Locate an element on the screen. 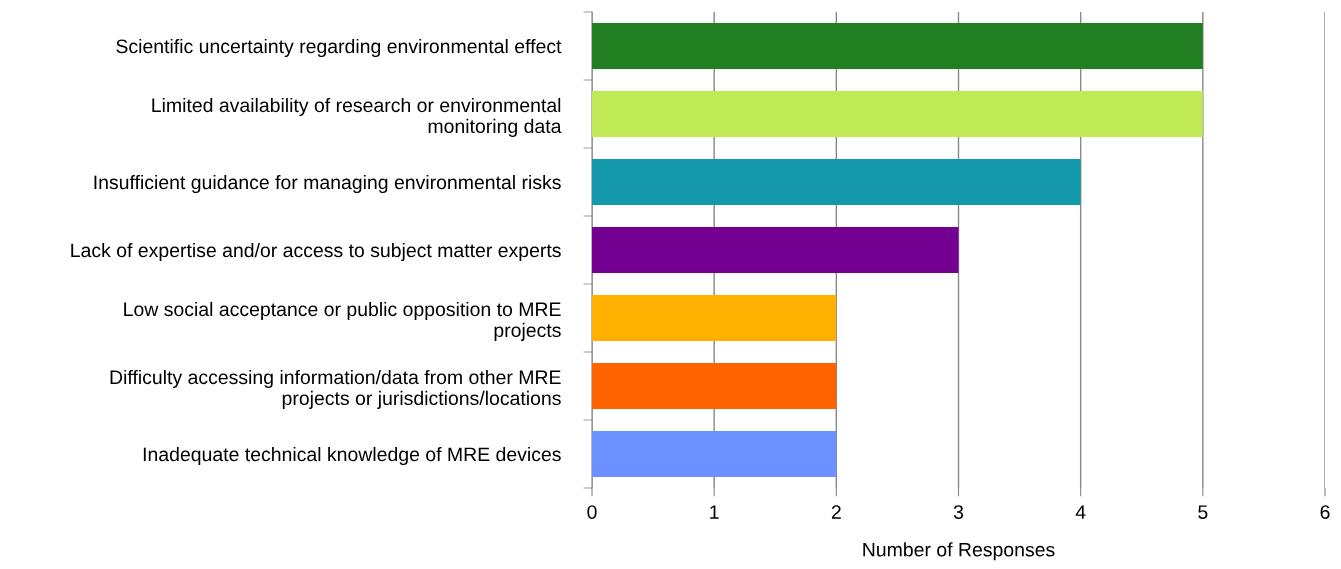  y-tick-label: Inadequate technical knowledge of MRE devices is located at coordinates (352, 456).